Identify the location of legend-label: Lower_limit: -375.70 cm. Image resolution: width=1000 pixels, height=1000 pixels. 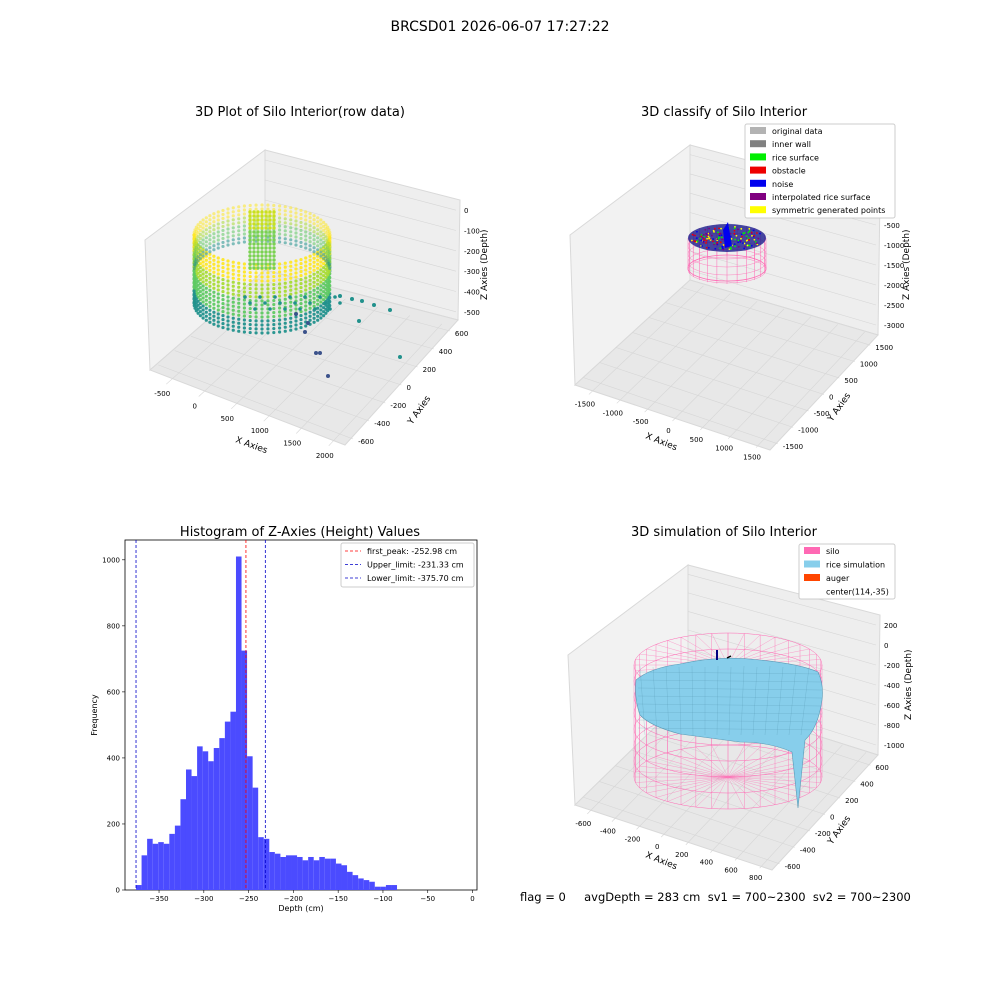
(415, 578).